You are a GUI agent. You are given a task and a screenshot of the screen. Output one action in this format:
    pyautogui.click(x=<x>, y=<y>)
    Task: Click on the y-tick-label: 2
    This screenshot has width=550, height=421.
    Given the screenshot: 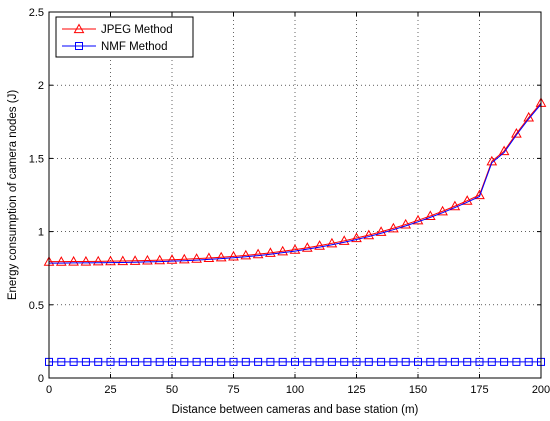 What is the action you would take?
    pyautogui.click(x=41, y=86)
    